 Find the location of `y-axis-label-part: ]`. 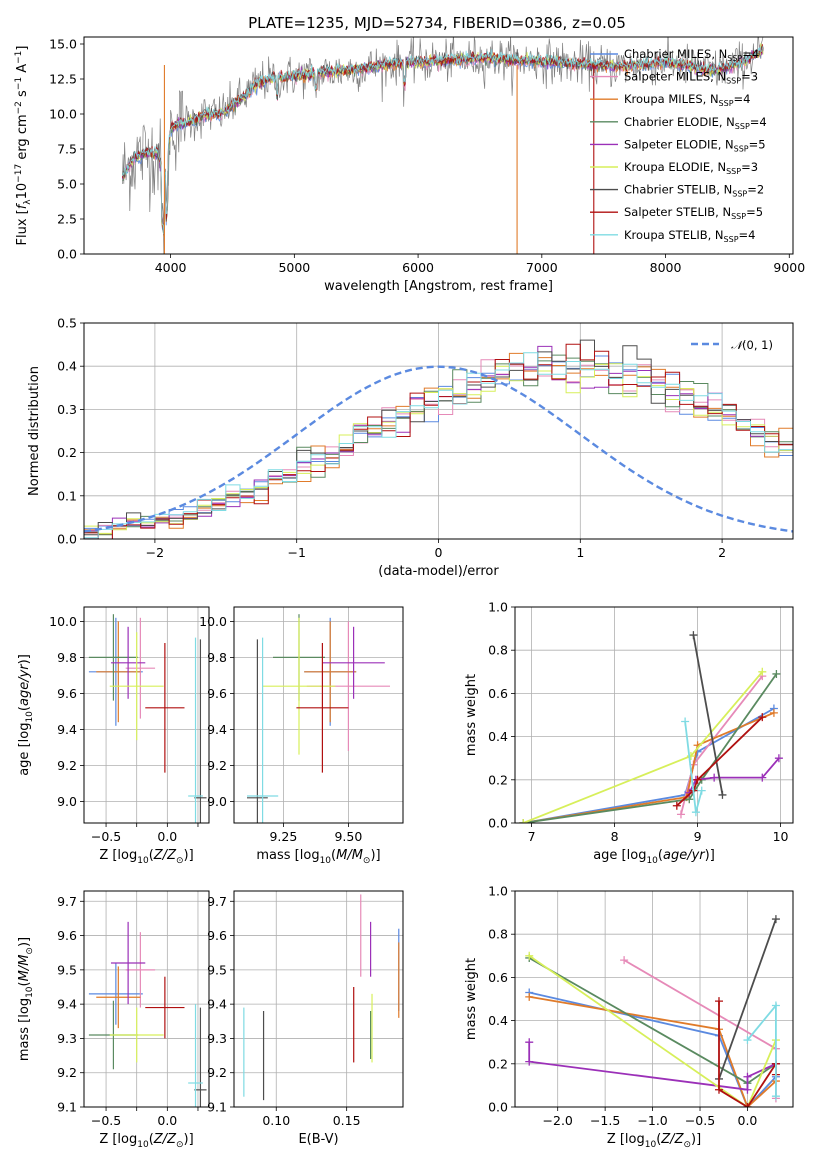

y-axis-label-part: ] is located at coordinates (22, 48).